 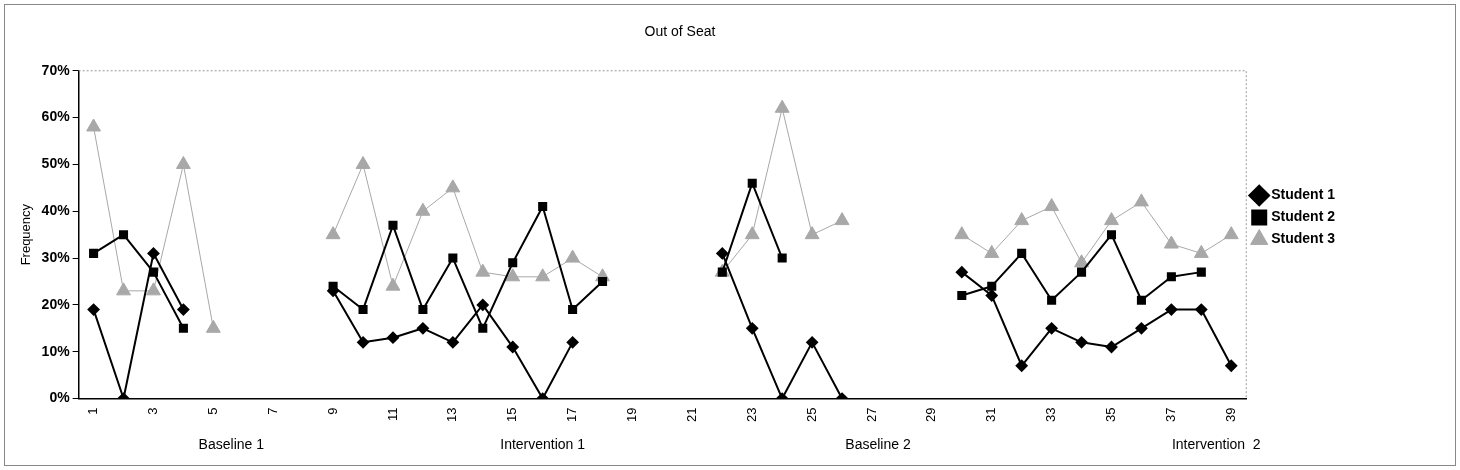 What do you see at coordinates (26, 234) in the screenshot?
I see `y-axis-title: Frequency` at bounding box center [26, 234].